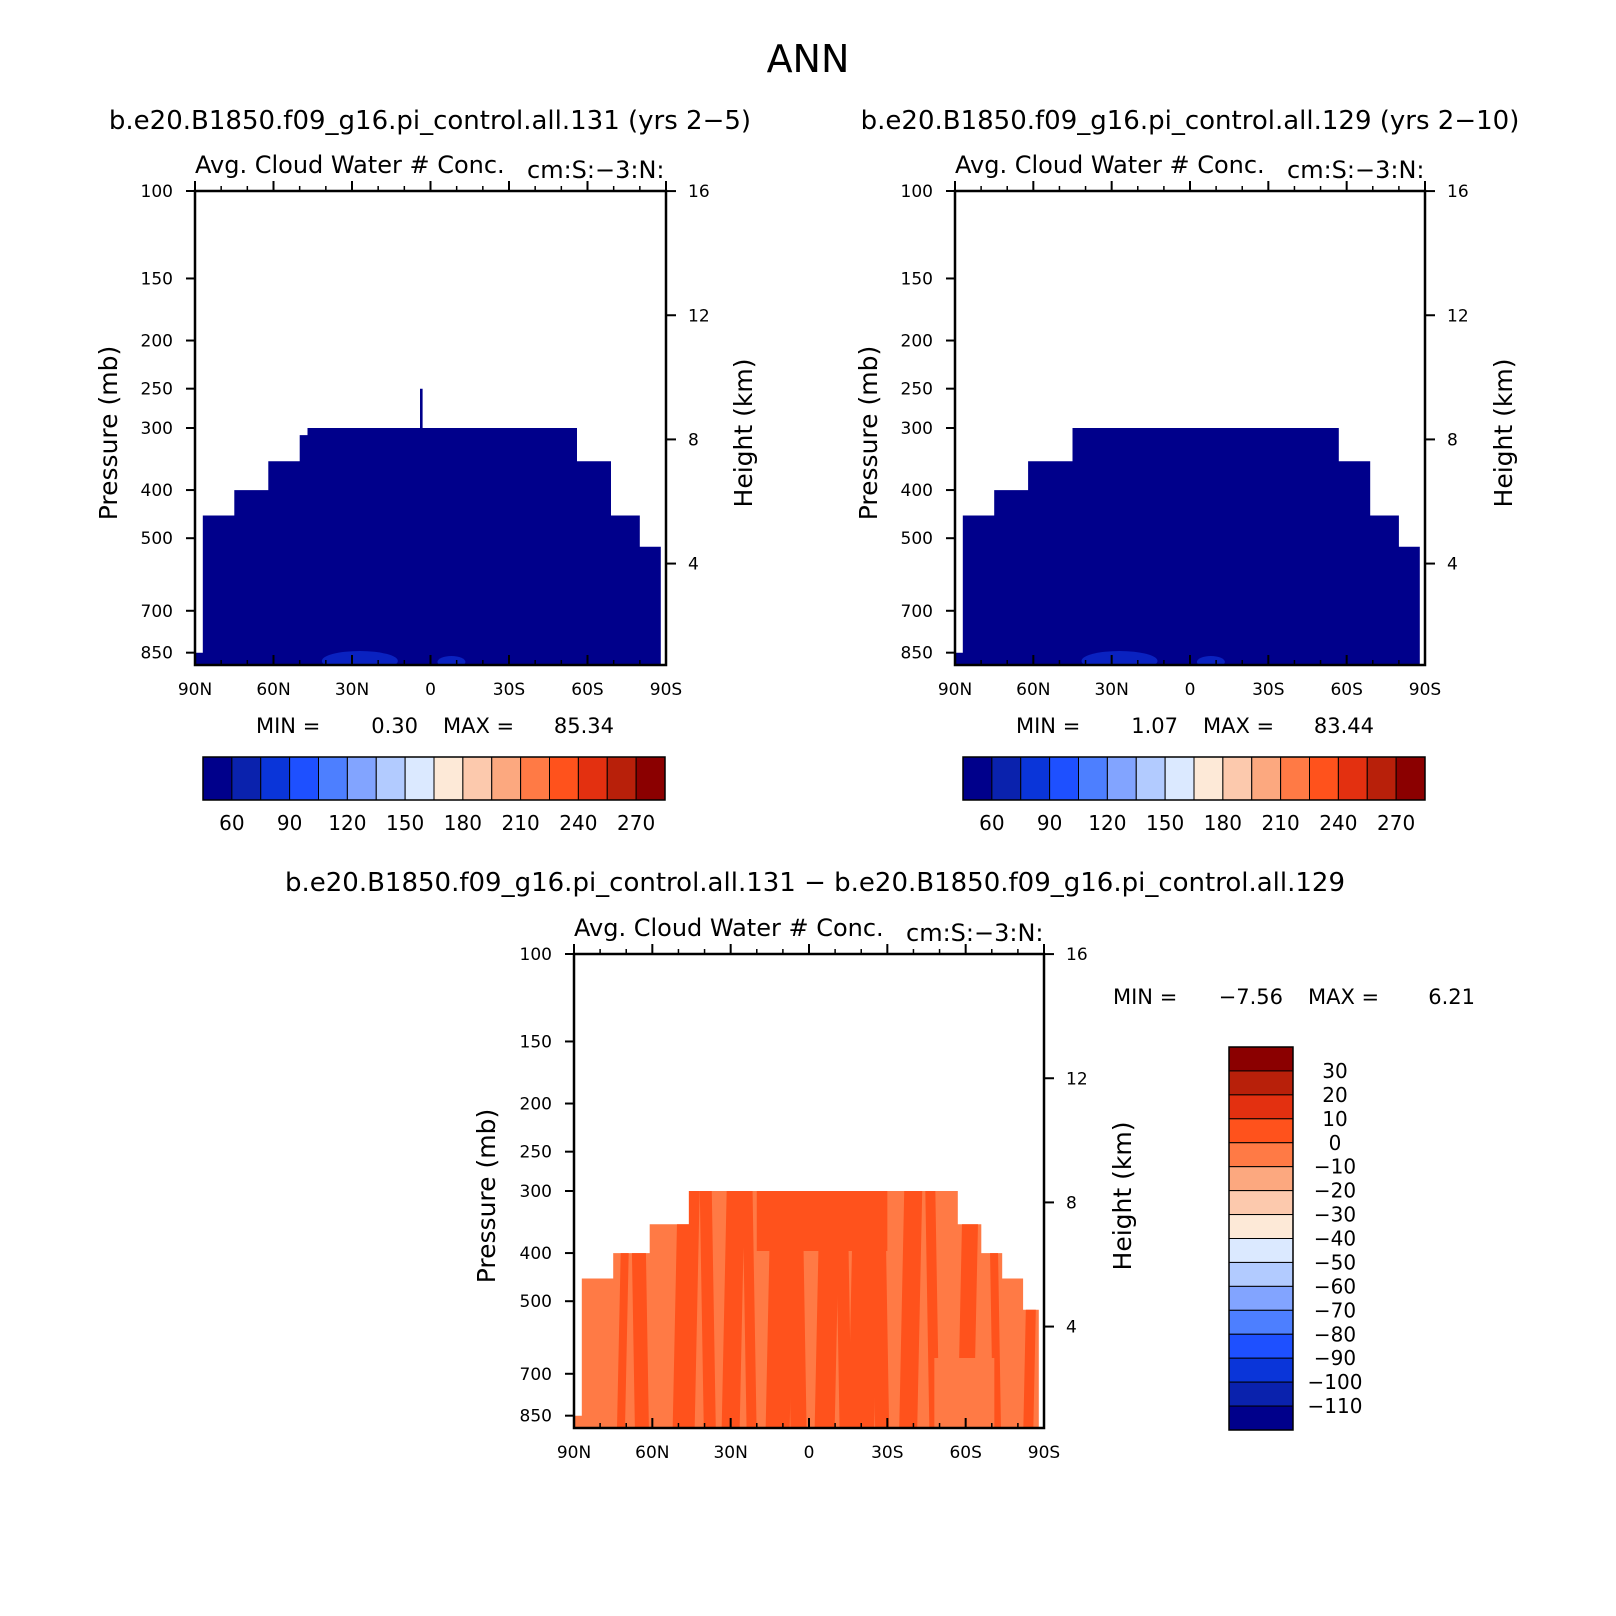 Image resolution: width=1616 pixels, height=1616 pixels. I want to click on y-tick-label: 300, so click(536, 1192).